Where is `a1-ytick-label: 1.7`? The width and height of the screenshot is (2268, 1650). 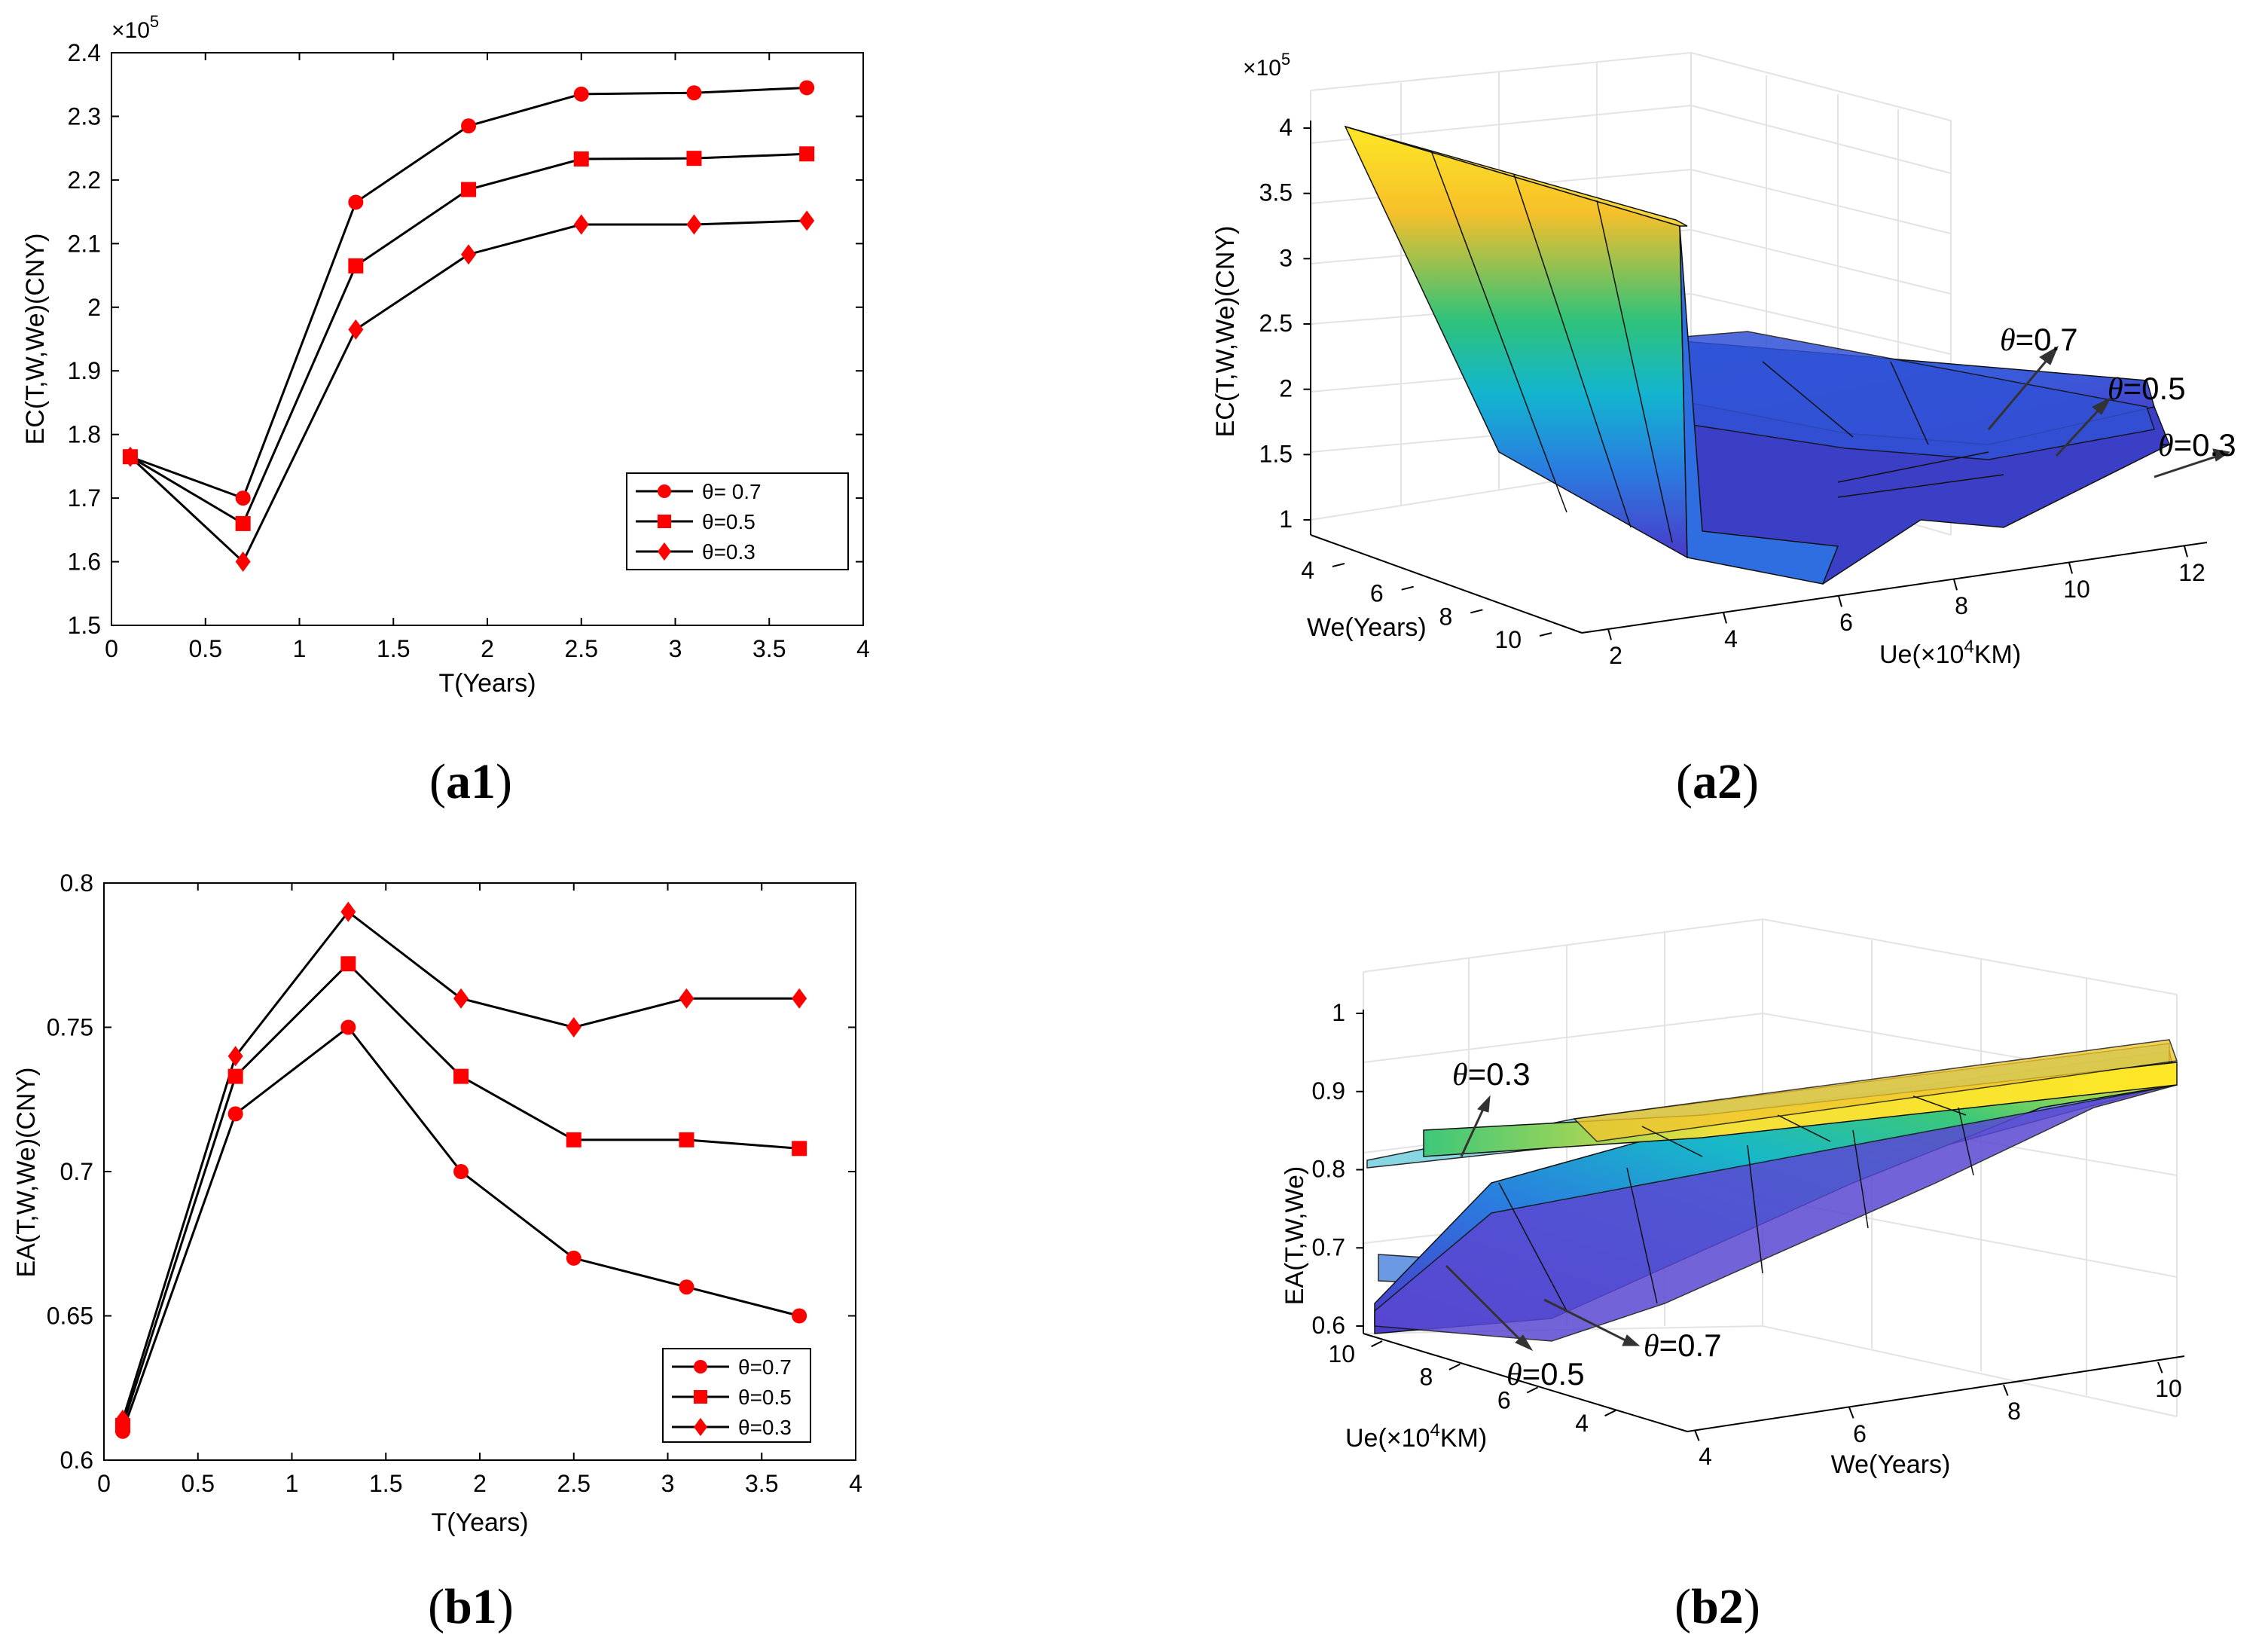
a1-ytick-label: 1.7 is located at coordinates (84, 498).